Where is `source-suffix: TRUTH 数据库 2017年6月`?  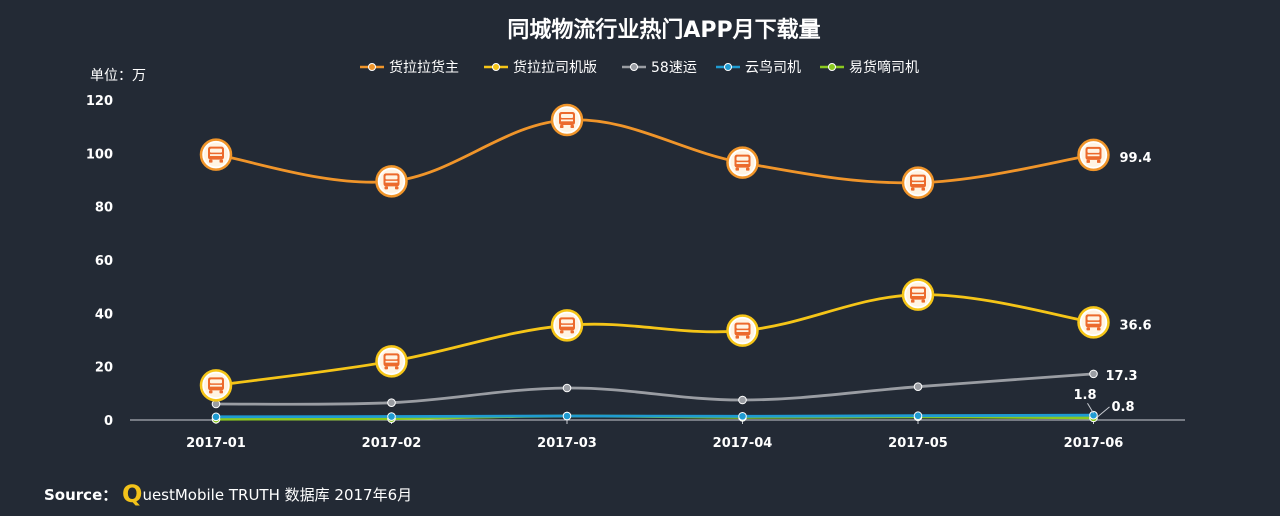
source-suffix: TRUTH 数据库 2017年6月 is located at coordinates (320, 495).